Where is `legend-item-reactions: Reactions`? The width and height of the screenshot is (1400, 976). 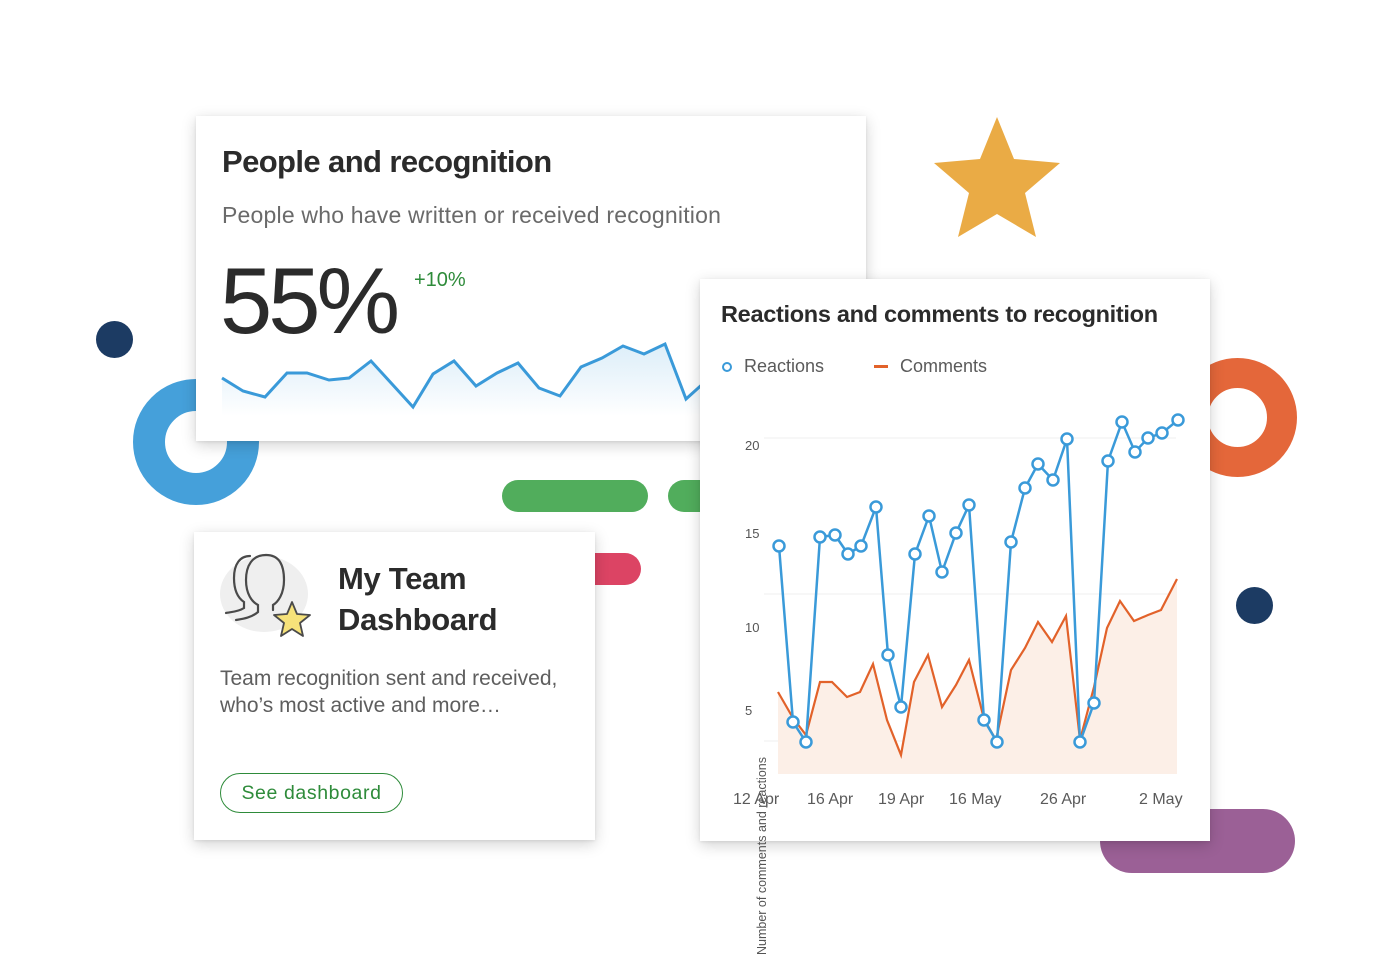
legend-item-reactions: Reactions is located at coordinates (773, 366).